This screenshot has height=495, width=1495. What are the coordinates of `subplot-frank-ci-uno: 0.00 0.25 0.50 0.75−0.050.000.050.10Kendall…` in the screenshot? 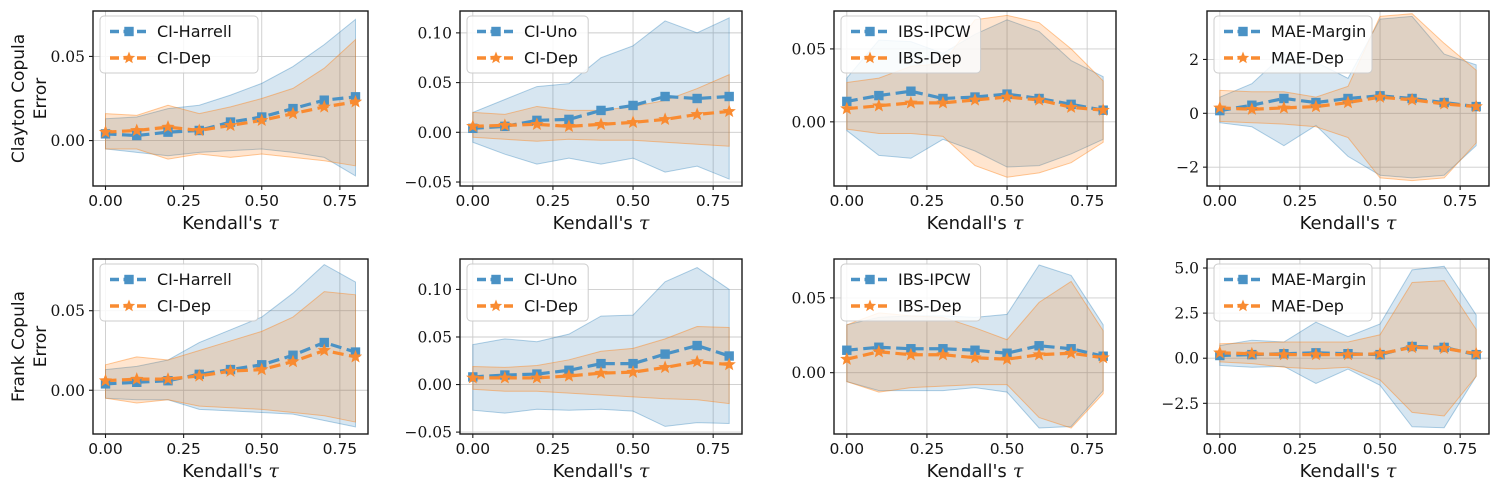 It's located at (573, 369).